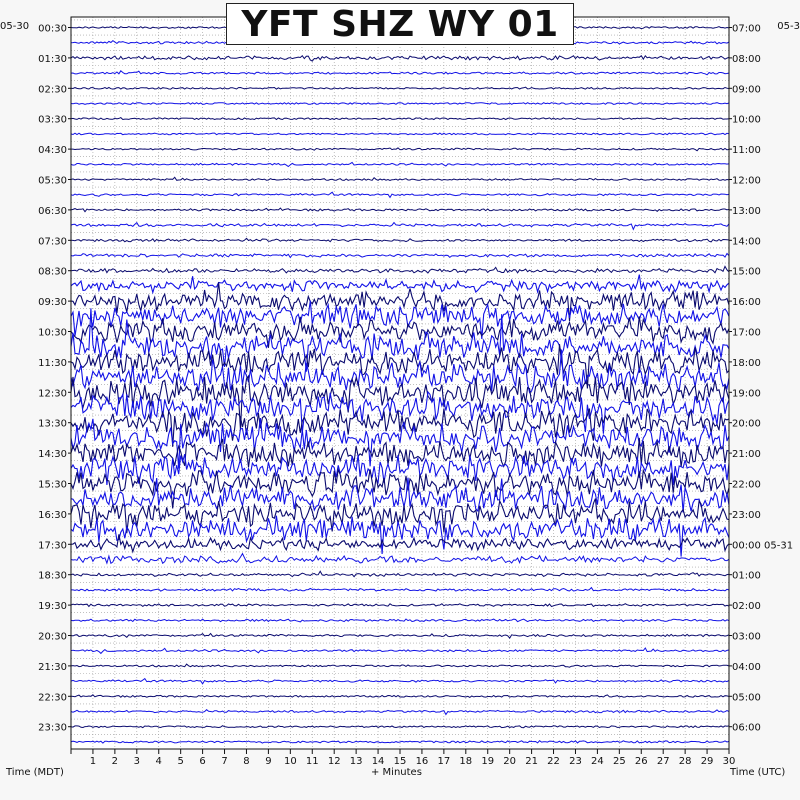 Image resolution: width=800 pixels, height=800 pixels. I want to click on left-time-label: 14:30, so click(52, 454).